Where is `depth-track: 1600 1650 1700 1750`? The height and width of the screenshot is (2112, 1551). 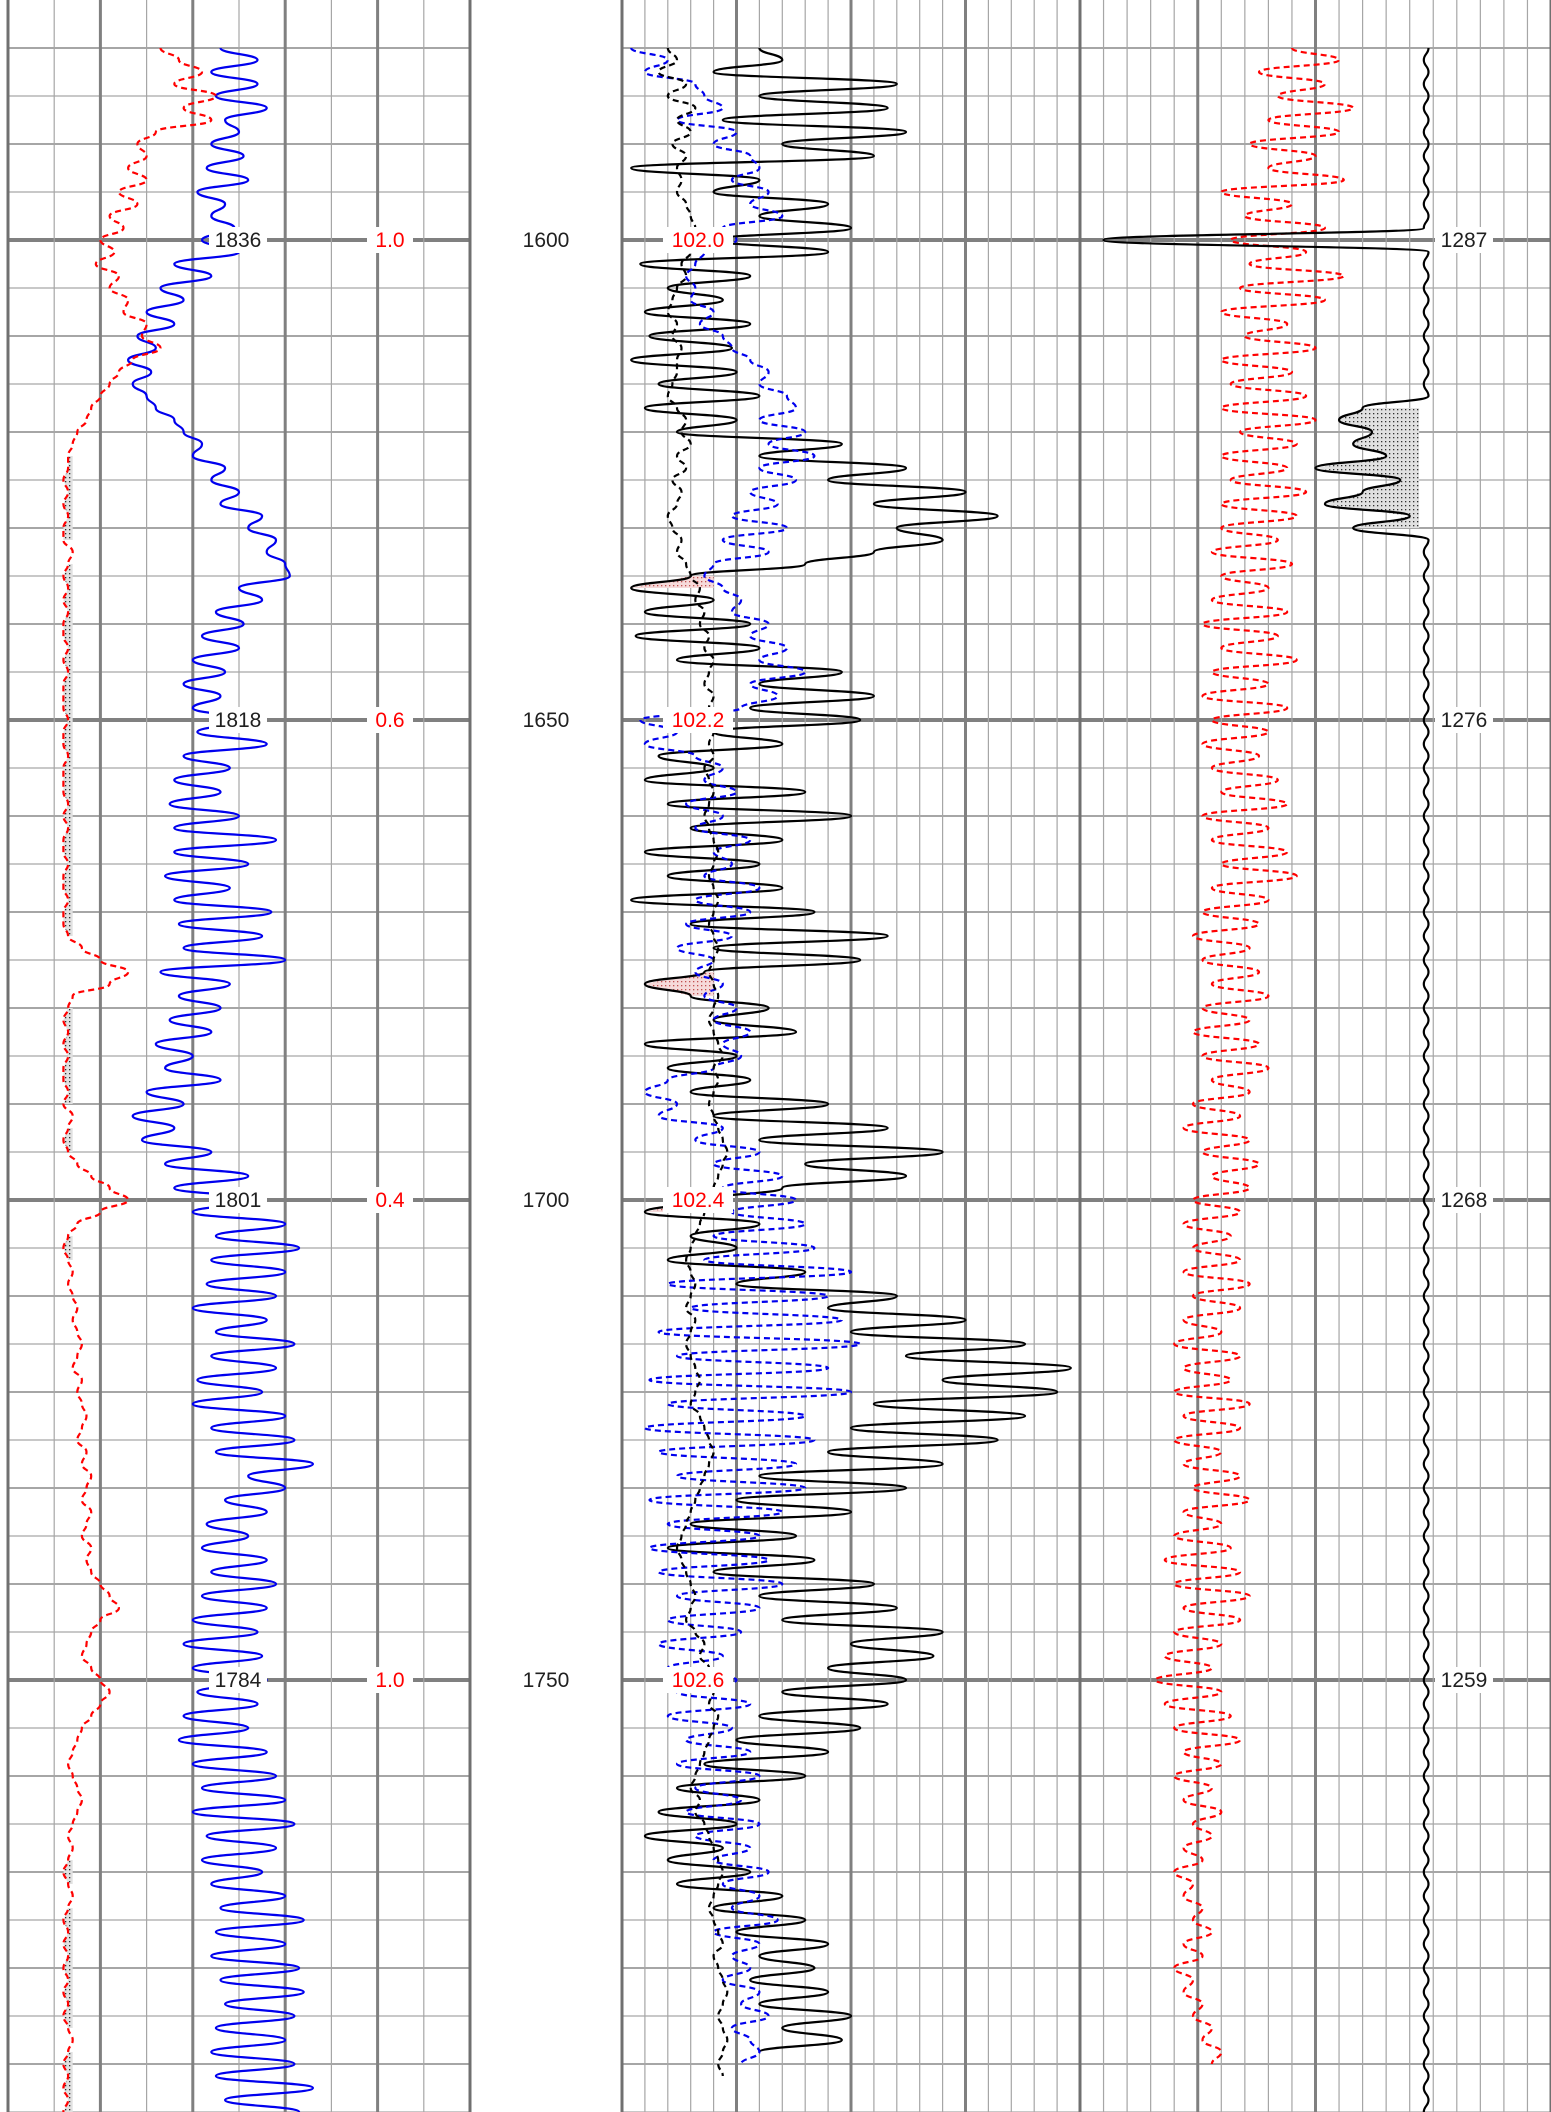
depth-track: 1600 1650 1700 1750 is located at coordinates (546, 960).